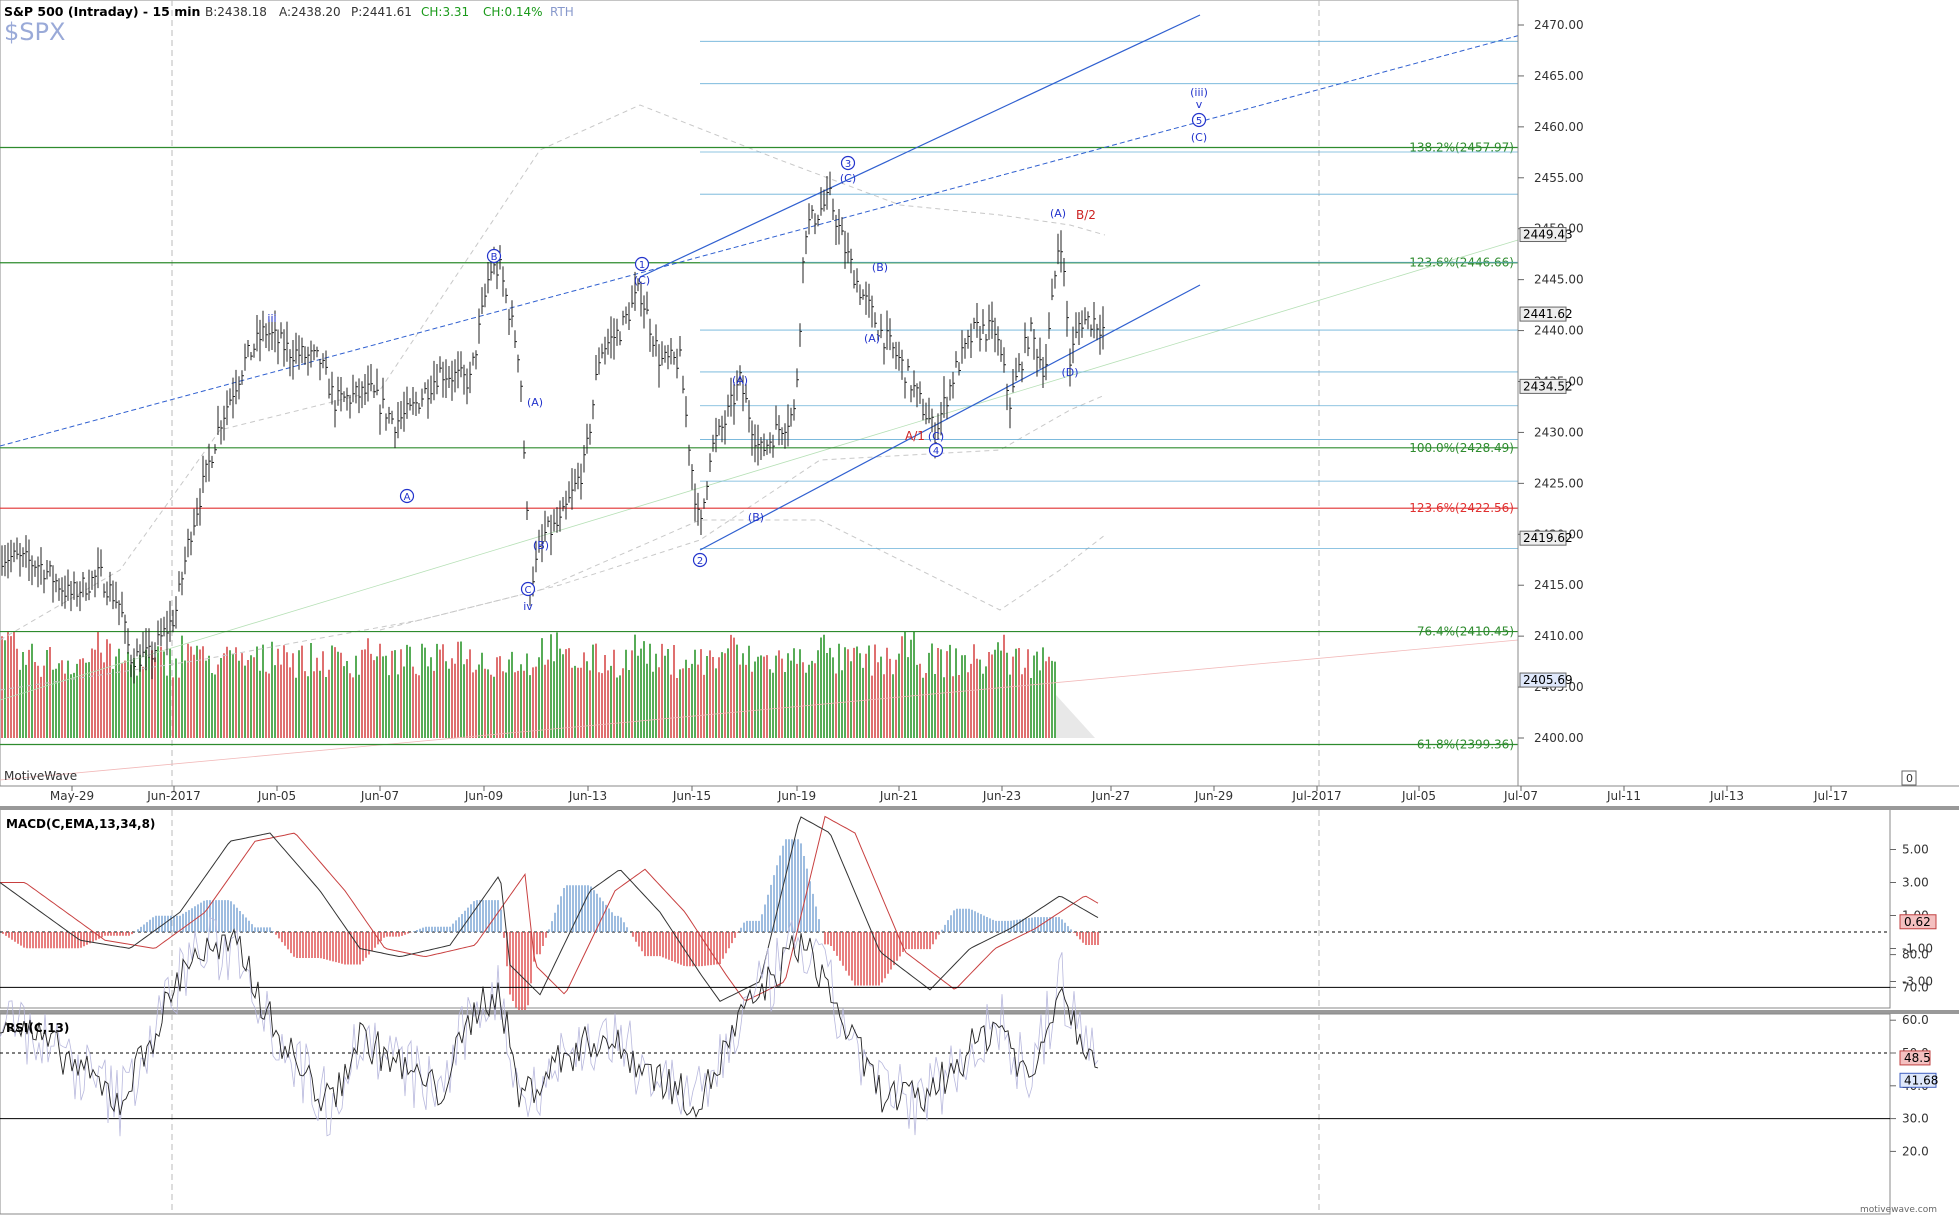 This screenshot has height=1216, width=1959. What do you see at coordinates (1069, 372) in the screenshot?
I see `wave-label: (D)` at bounding box center [1069, 372].